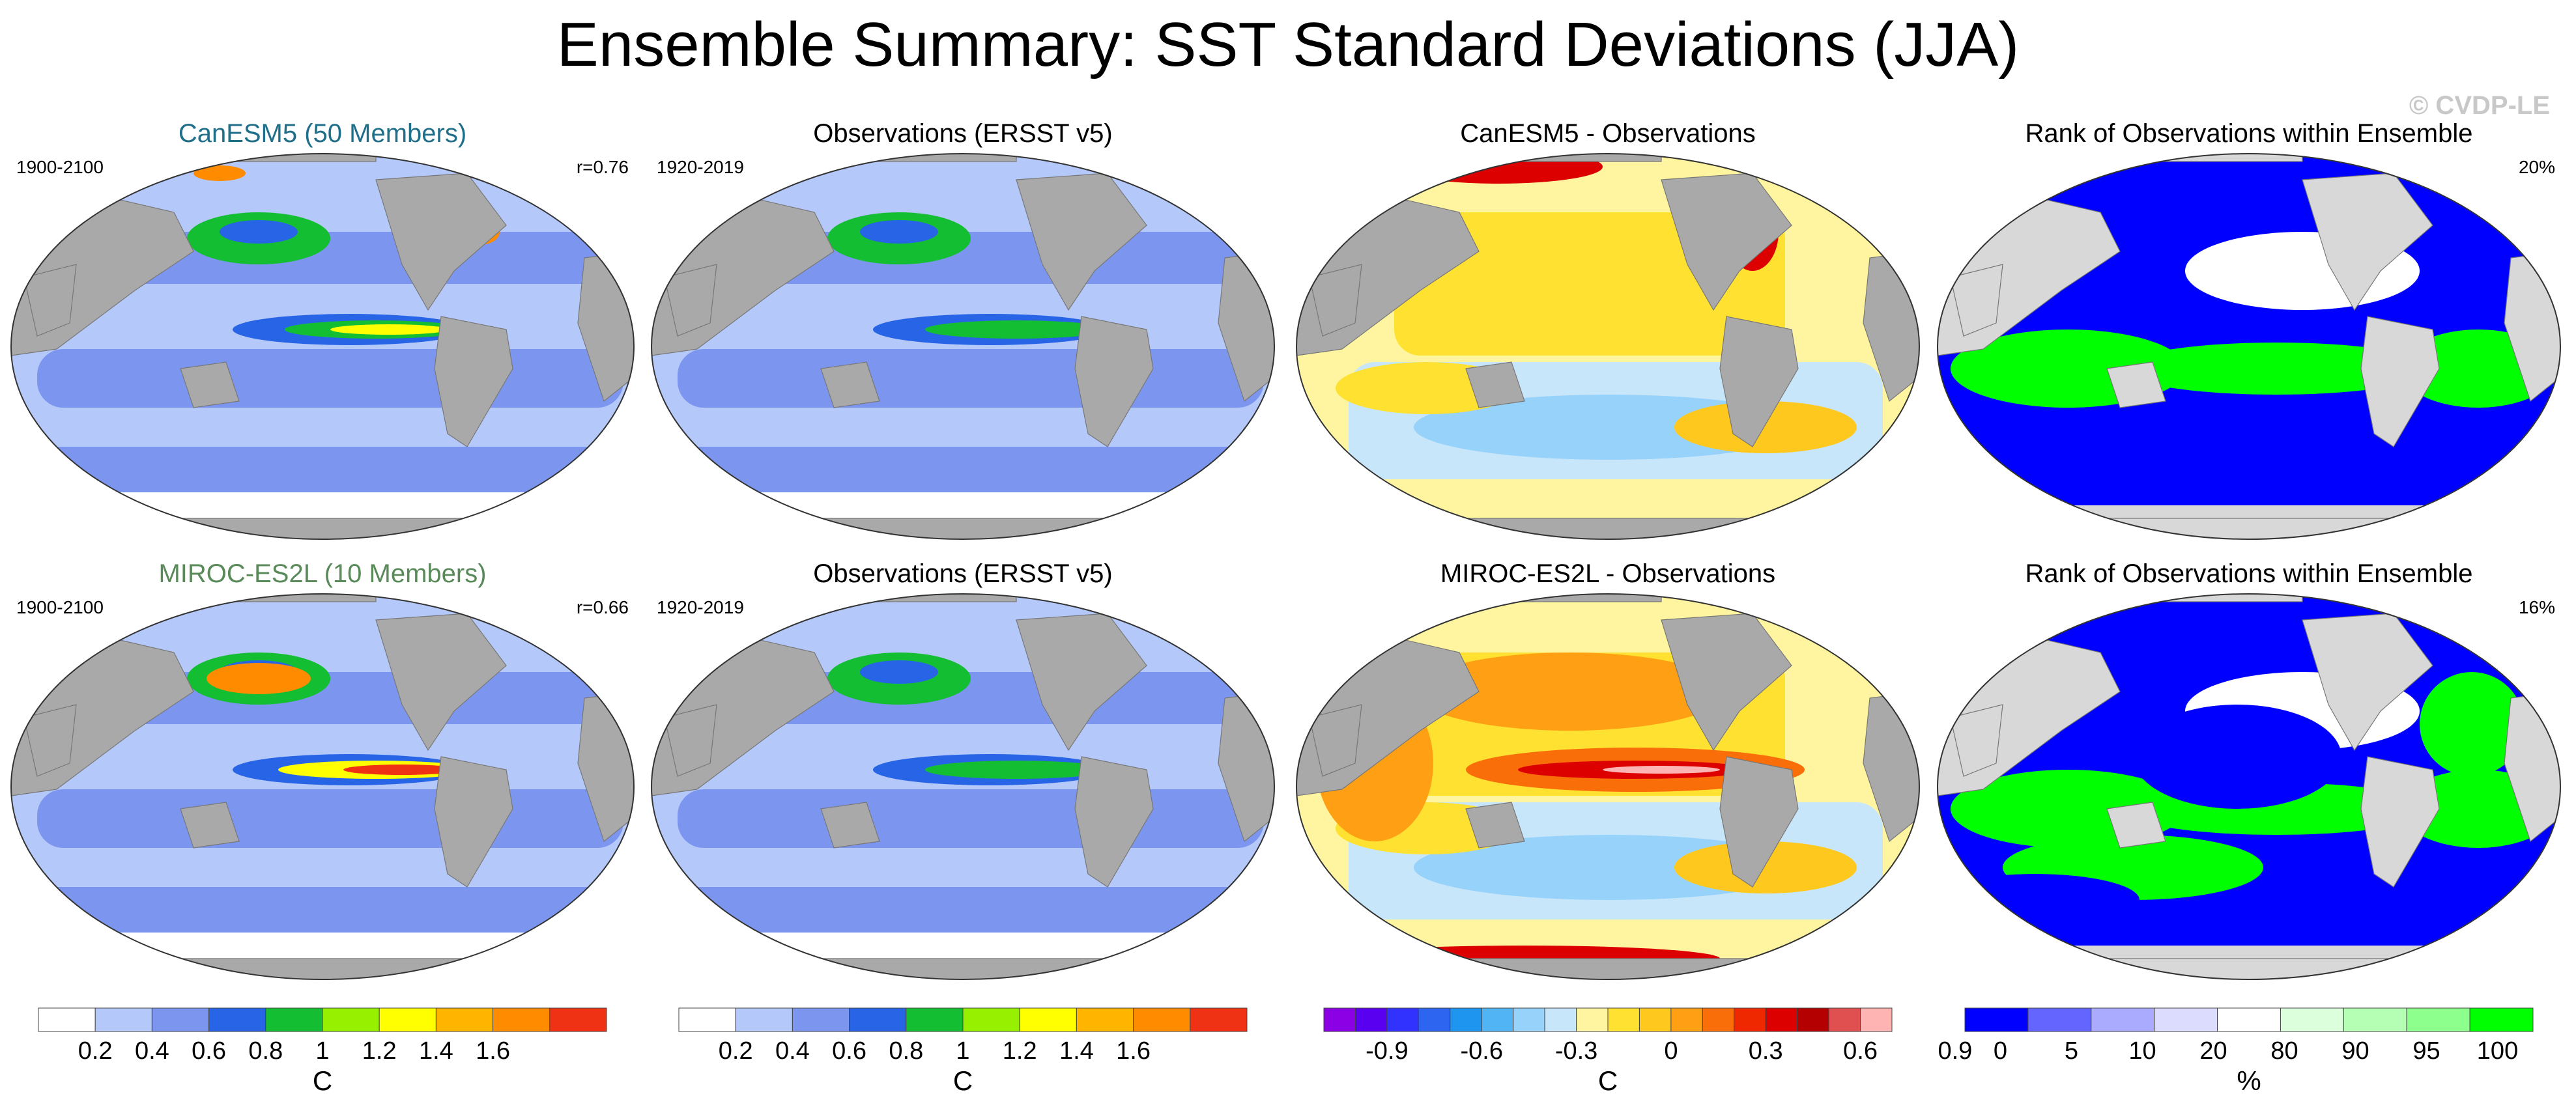 This screenshot has width=2576, height=1109. Describe the element at coordinates (152, 1051) in the screenshot. I see `colorbar-tick-label: 0.4` at that location.